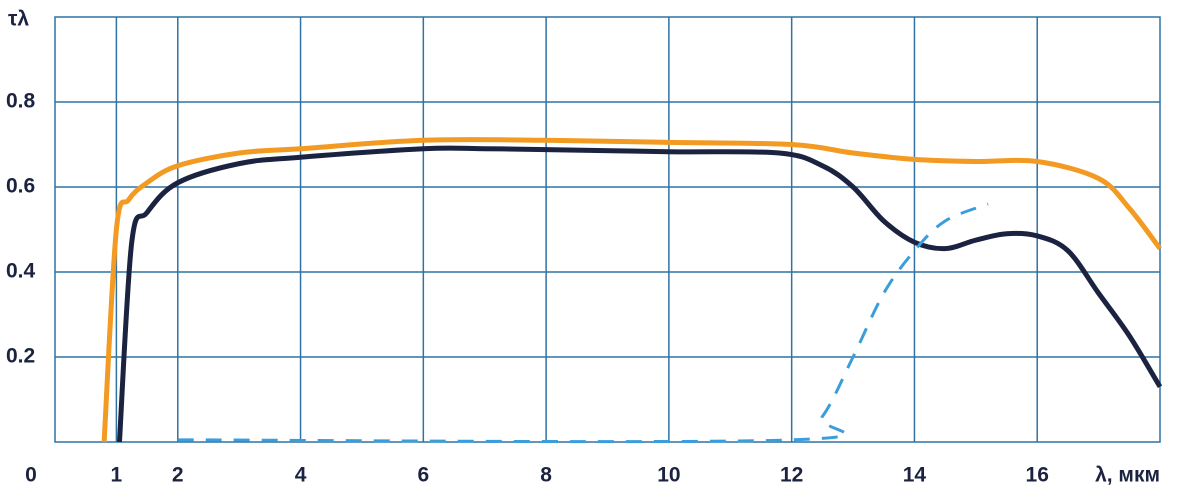 This screenshot has height=494, width=1201. I want to click on x-axis-label: λ, мкм, so click(1127, 475).